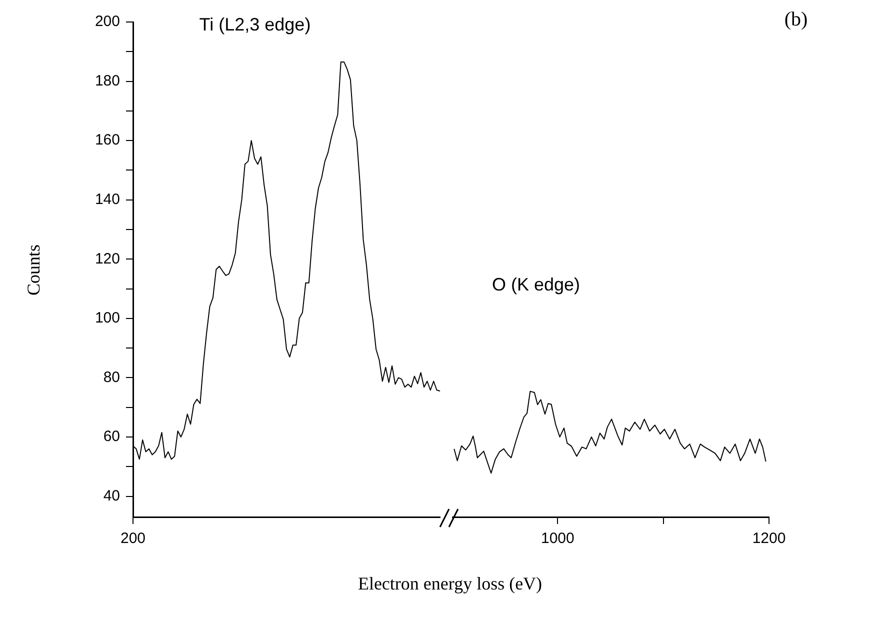 This screenshot has height=621, width=880. Describe the element at coordinates (107, 259) in the screenshot. I see `y-tick-label: 120` at that location.